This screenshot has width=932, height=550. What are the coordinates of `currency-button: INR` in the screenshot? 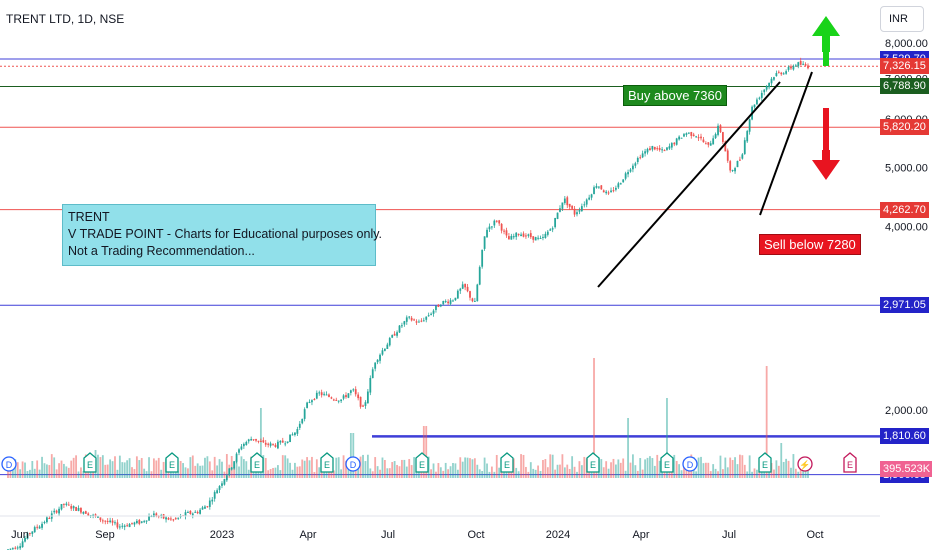 It's located at (902, 19).